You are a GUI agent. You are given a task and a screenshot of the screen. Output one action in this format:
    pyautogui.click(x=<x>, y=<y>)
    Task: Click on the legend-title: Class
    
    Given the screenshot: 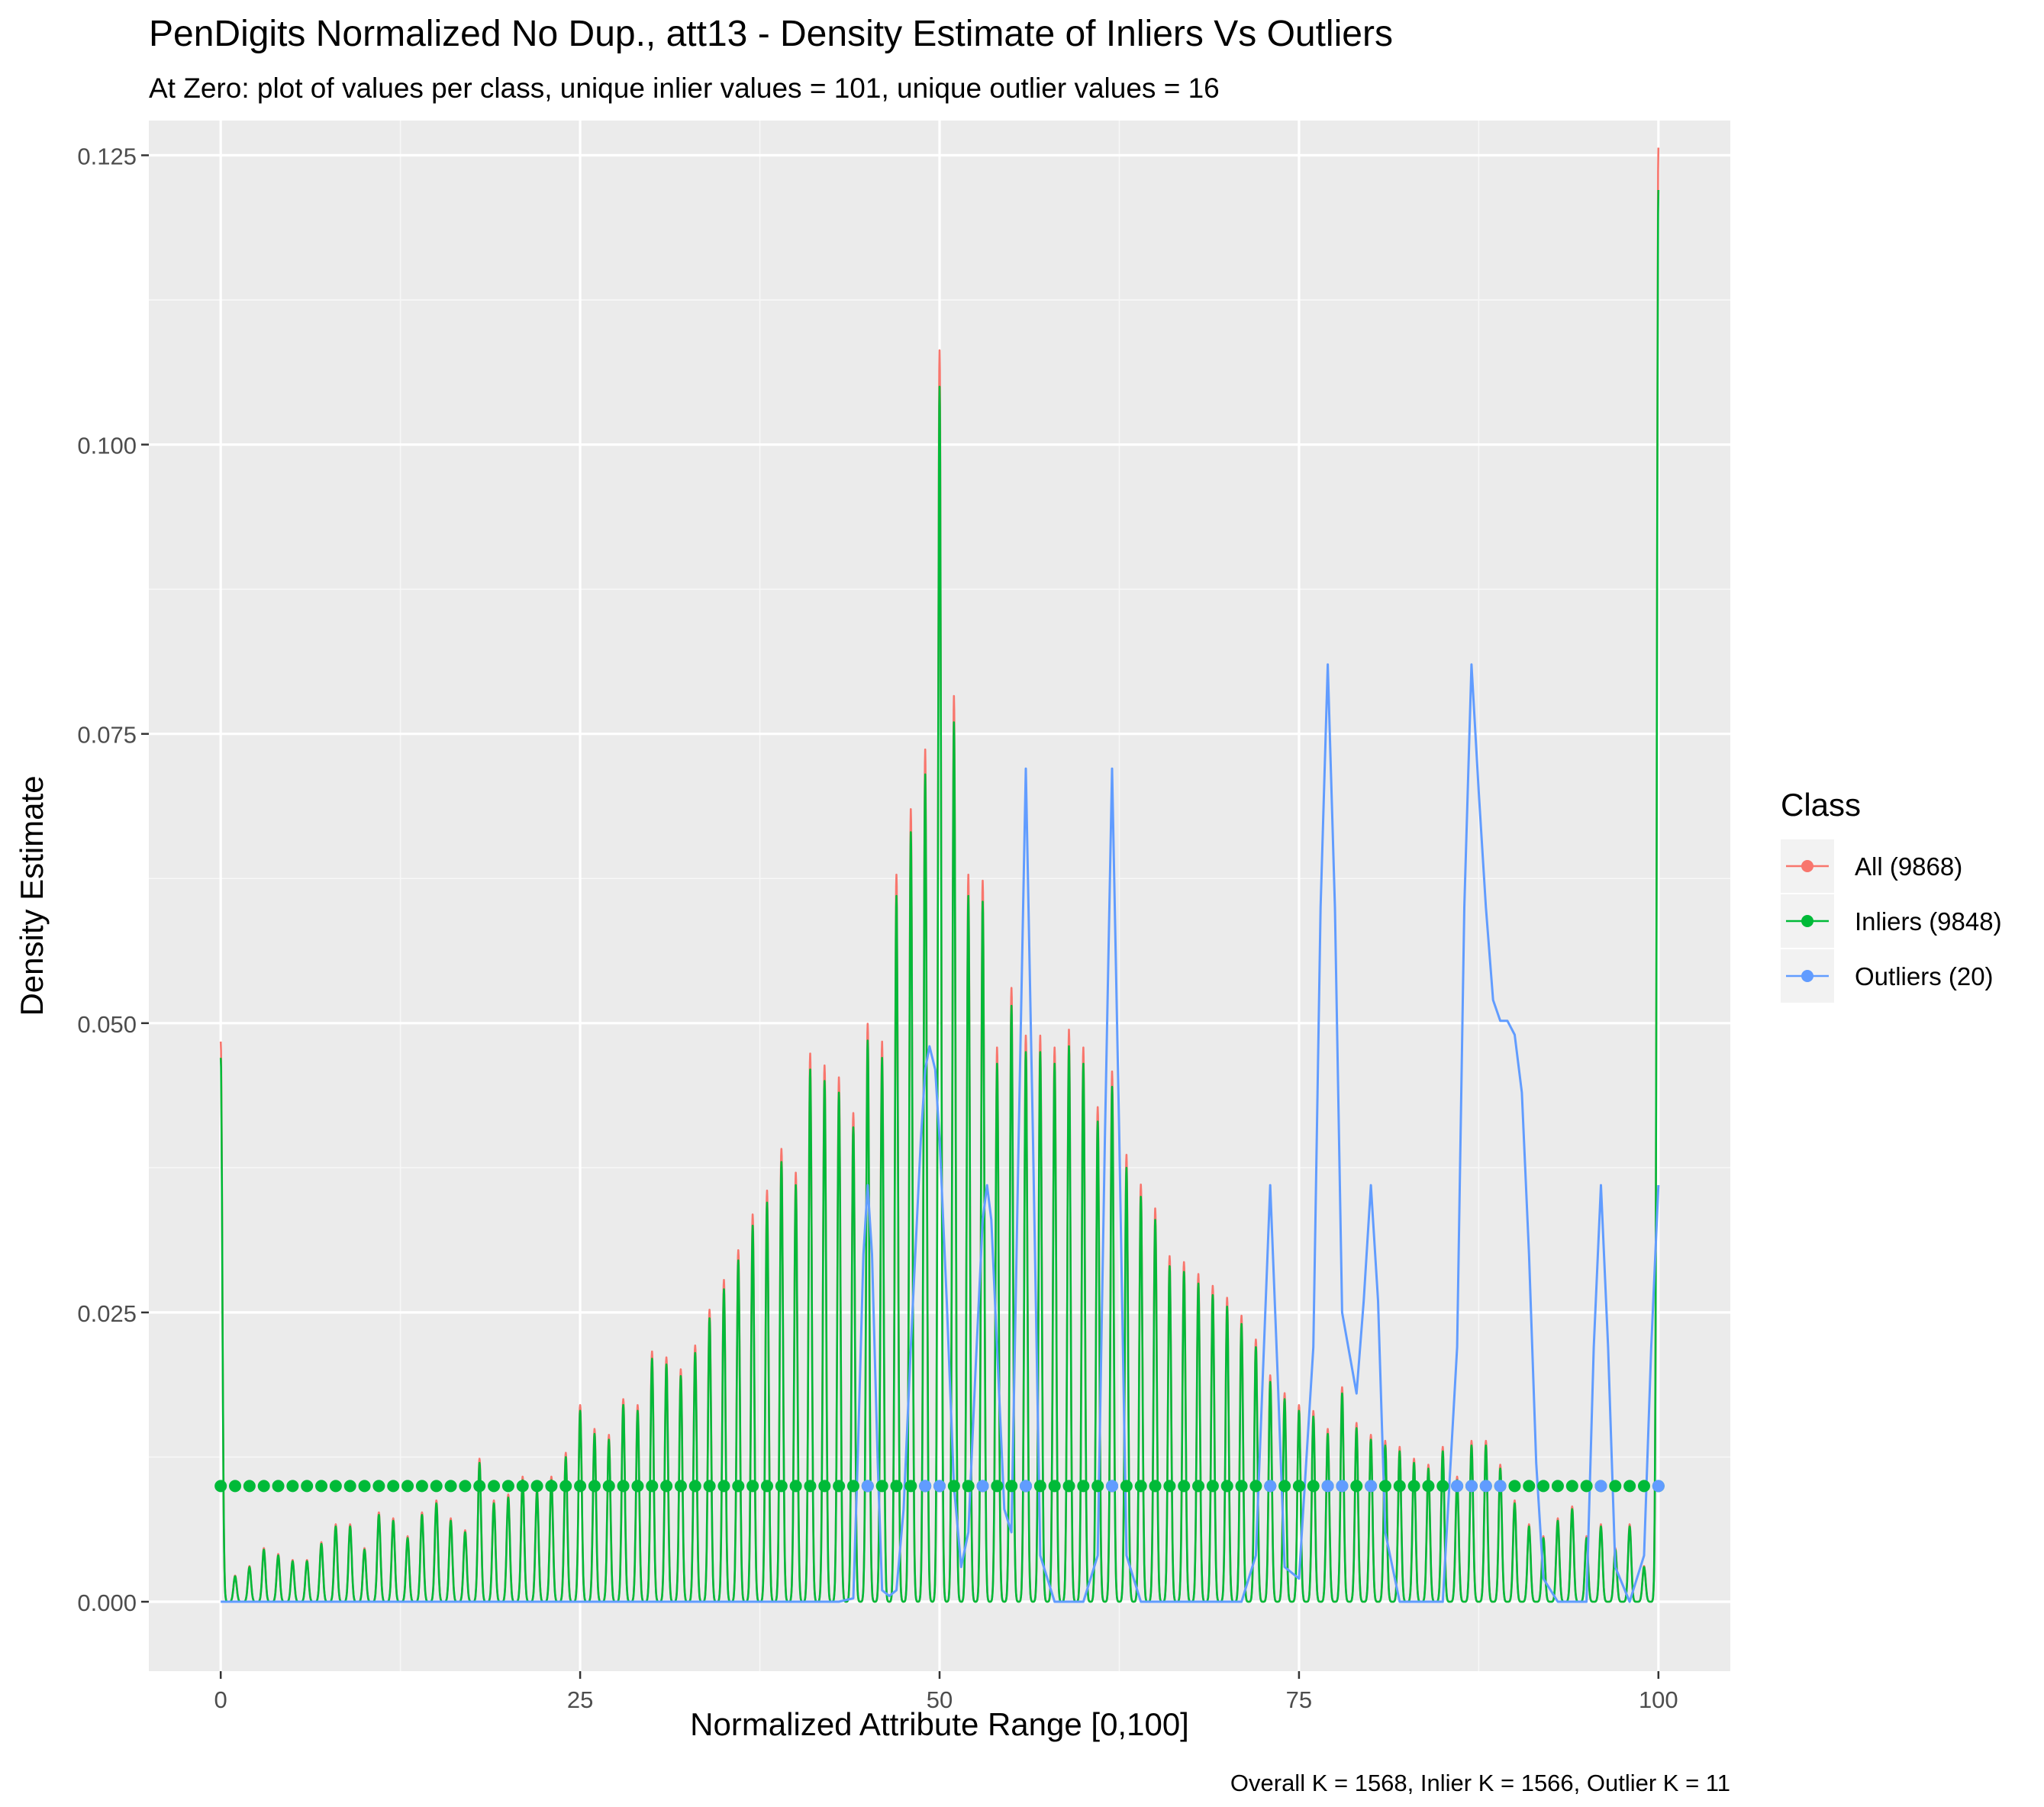 What is the action you would take?
    pyautogui.click(x=1821, y=805)
    